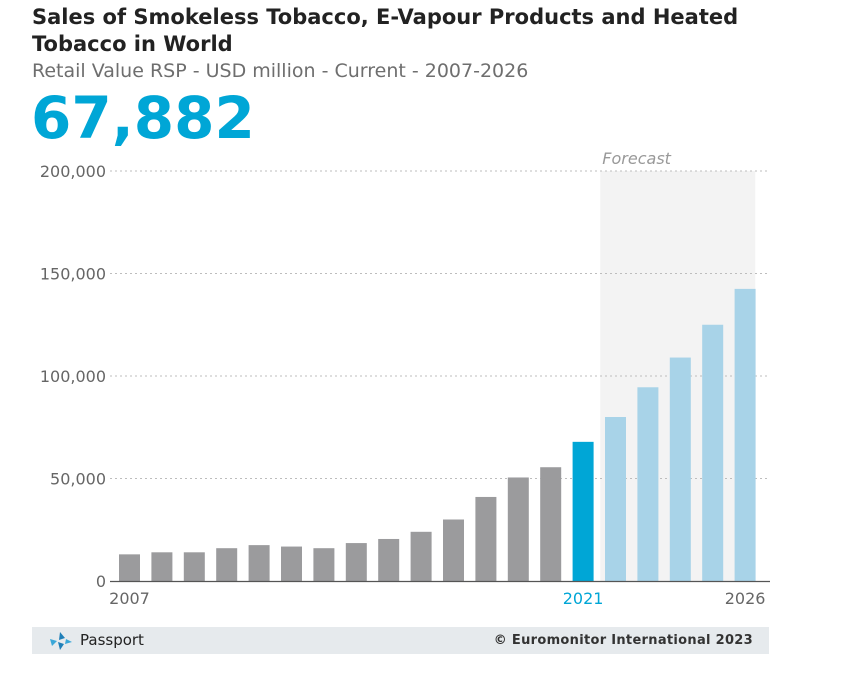 Image resolution: width=843 pixels, height=679 pixels. What do you see at coordinates (551, 524) in the screenshot?
I see `bar-2020` at bounding box center [551, 524].